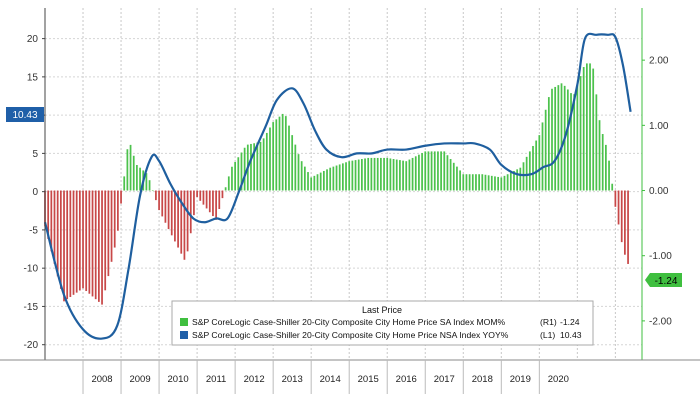 The width and height of the screenshot is (700, 402). I want to click on x-tick-label: 2008, so click(101, 379).